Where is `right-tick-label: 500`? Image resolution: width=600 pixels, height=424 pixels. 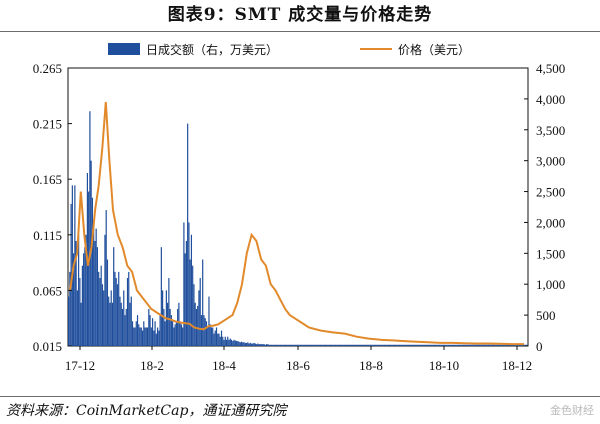
right-tick-label: 500 is located at coordinates (546, 315).